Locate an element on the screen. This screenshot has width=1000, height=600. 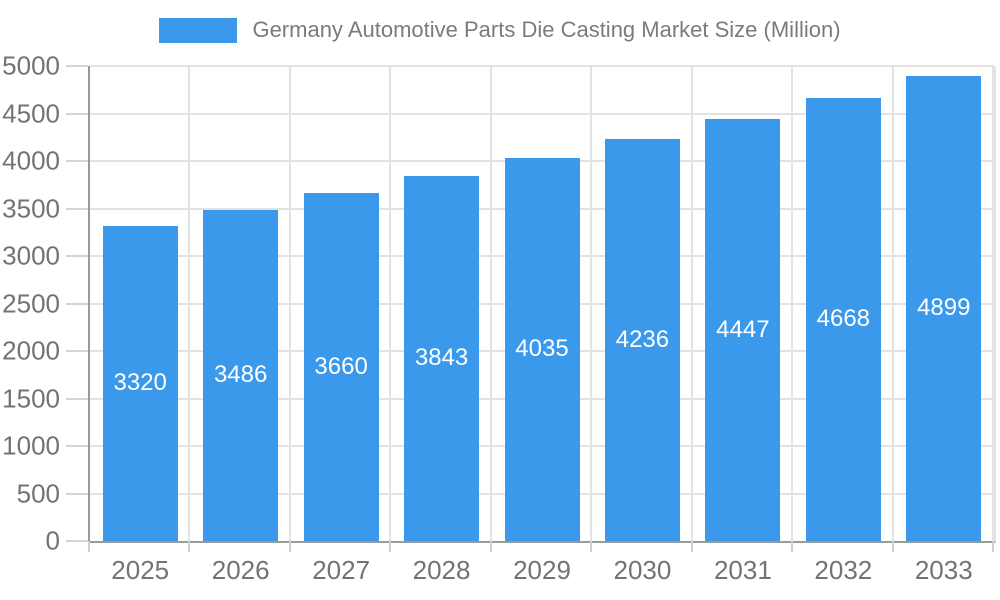
bar-value-label: 4668 is located at coordinates (843, 319).